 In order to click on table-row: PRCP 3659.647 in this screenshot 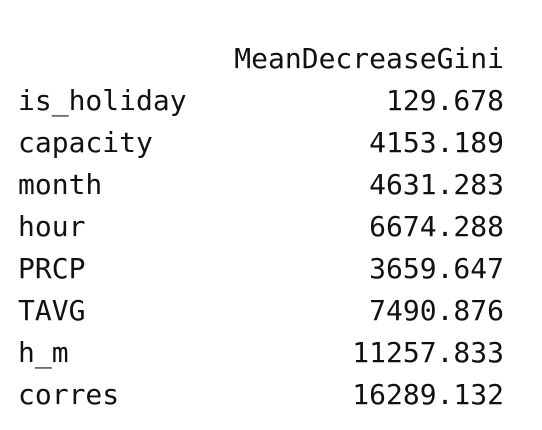, I will do `click(261, 269)`.